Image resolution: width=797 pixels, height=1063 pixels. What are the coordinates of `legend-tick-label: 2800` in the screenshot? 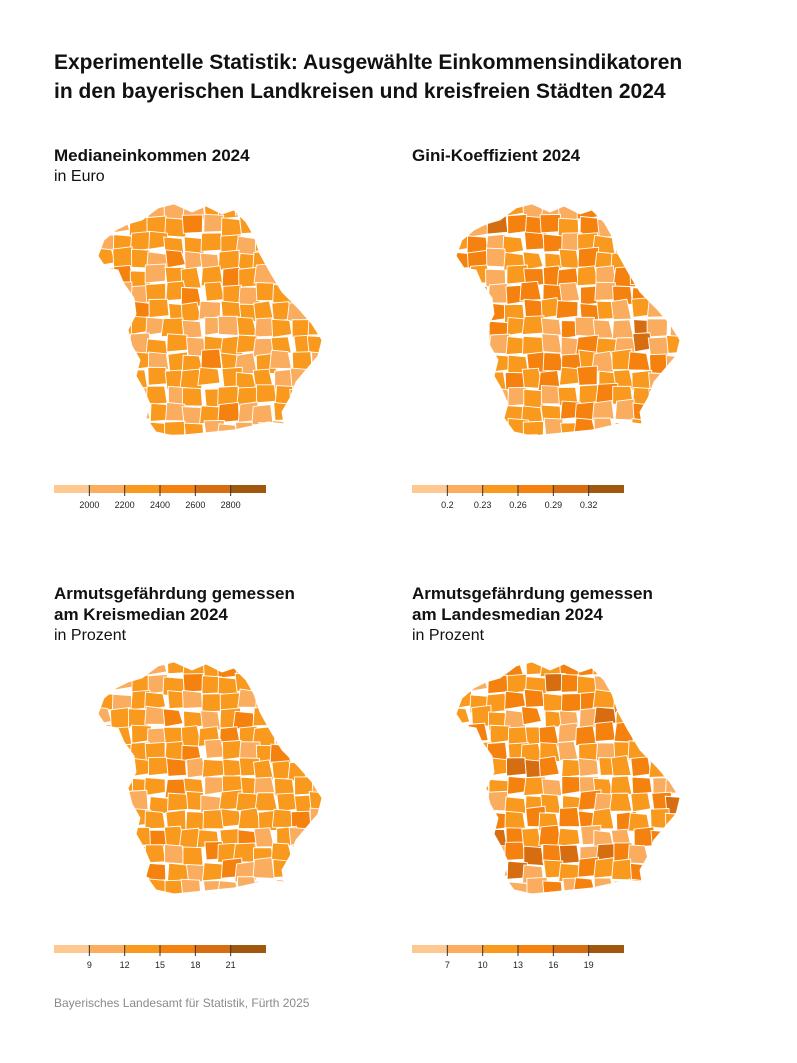 It's located at (231, 505).